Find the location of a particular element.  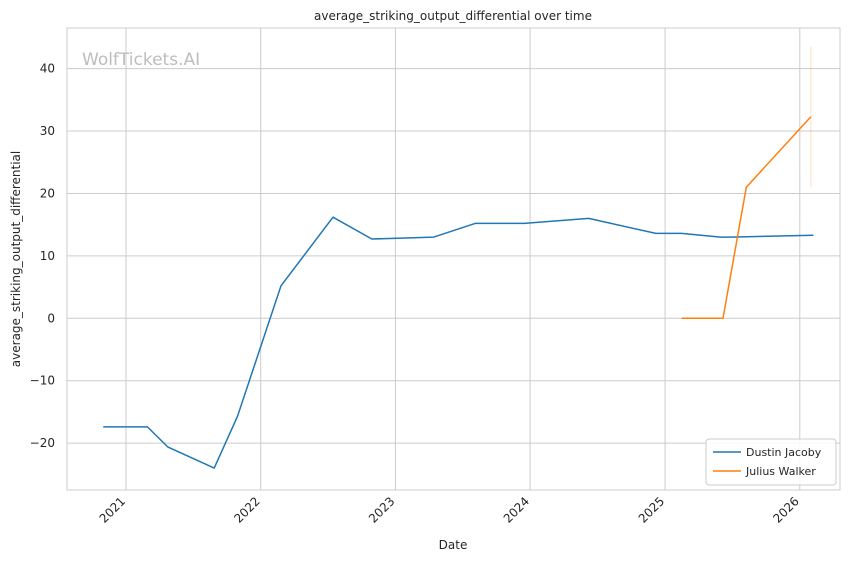

y-tick-label: 0 is located at coordinates (51, 318).